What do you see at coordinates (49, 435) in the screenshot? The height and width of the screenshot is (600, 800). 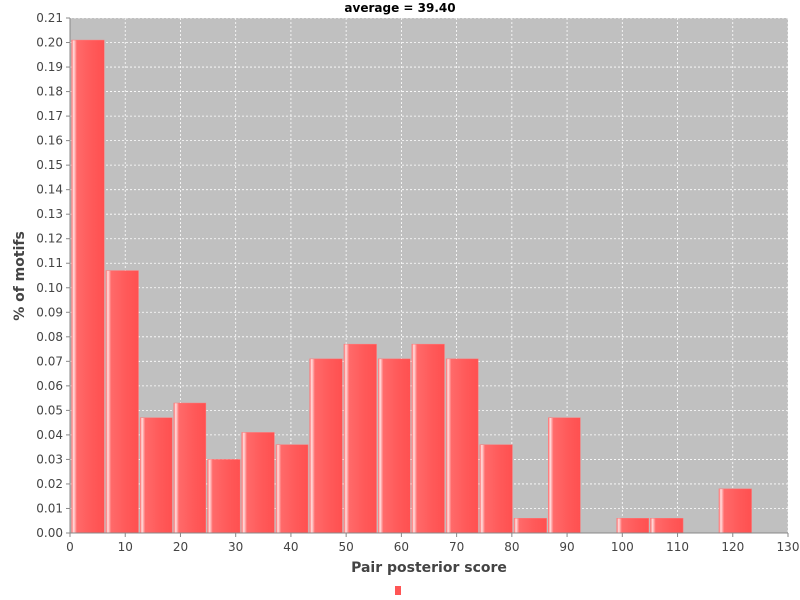 I see `y-tick-label: 0.04` at bounding box center [49, 435].